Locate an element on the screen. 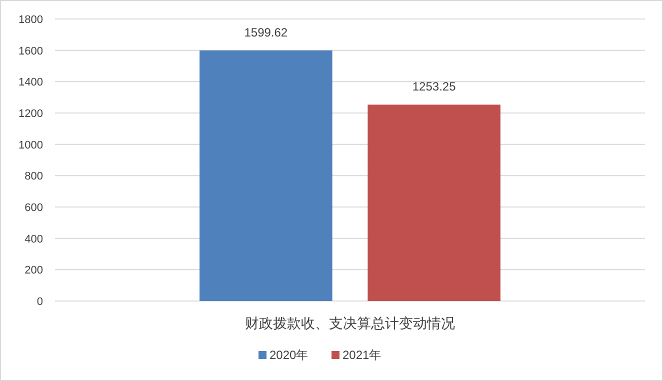 This screenshot has height=381, width=663. data-label: 1599.62 is located at coordinates (266, 32).